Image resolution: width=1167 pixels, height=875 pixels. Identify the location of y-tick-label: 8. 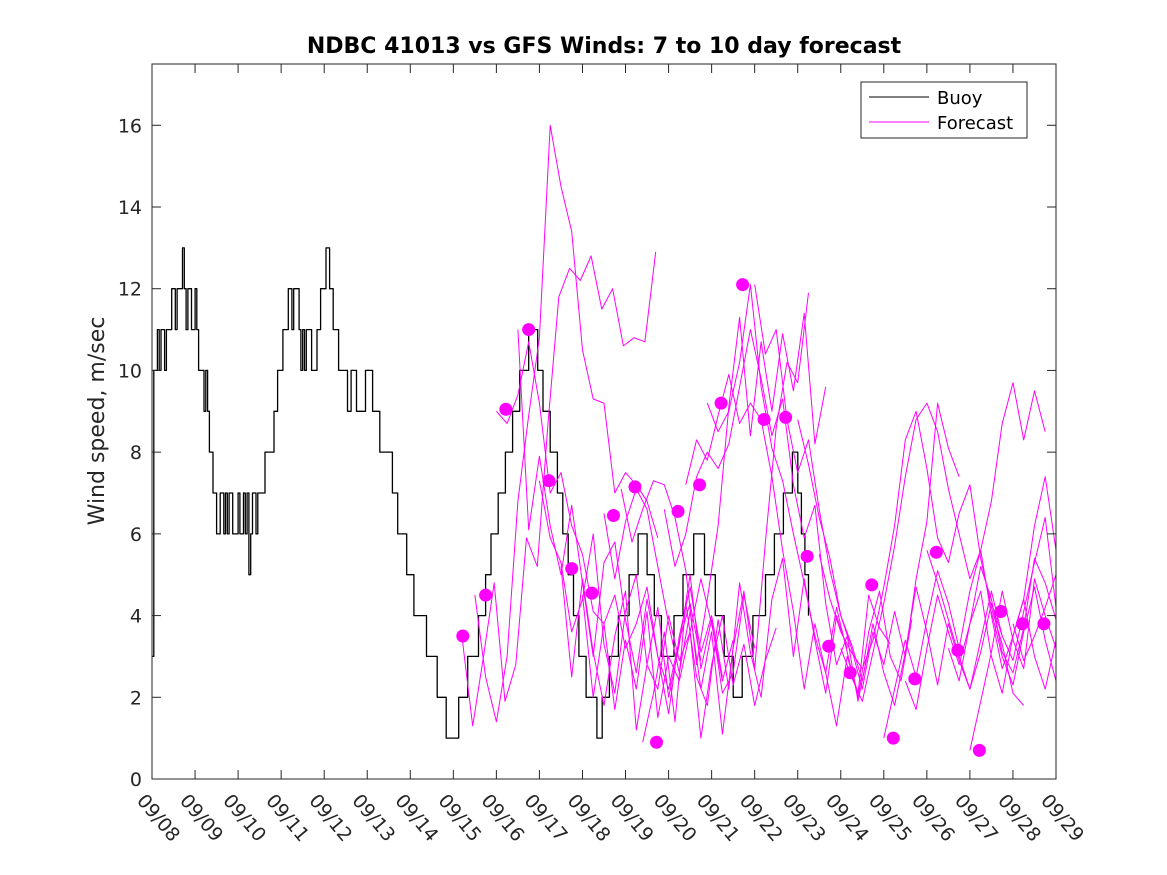
(136, 453).